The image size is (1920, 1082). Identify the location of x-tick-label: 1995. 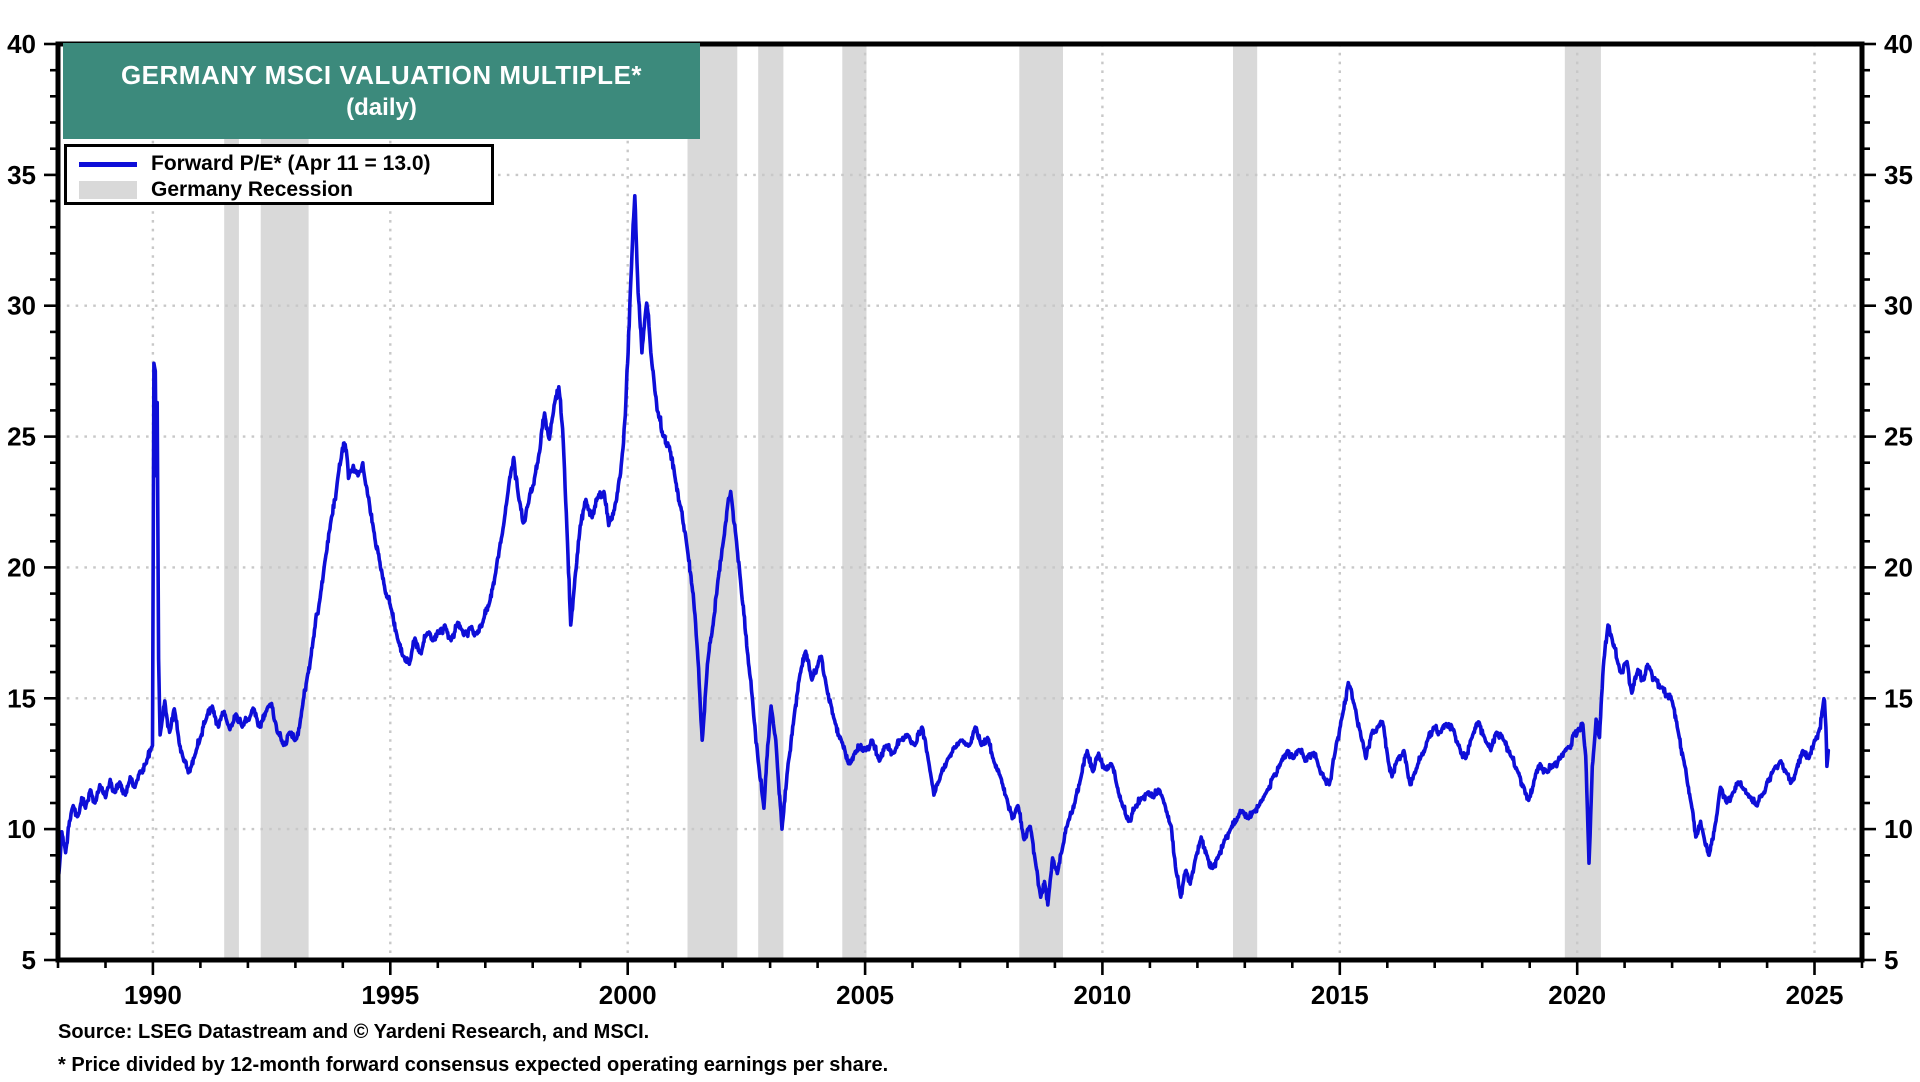
(390, 995).